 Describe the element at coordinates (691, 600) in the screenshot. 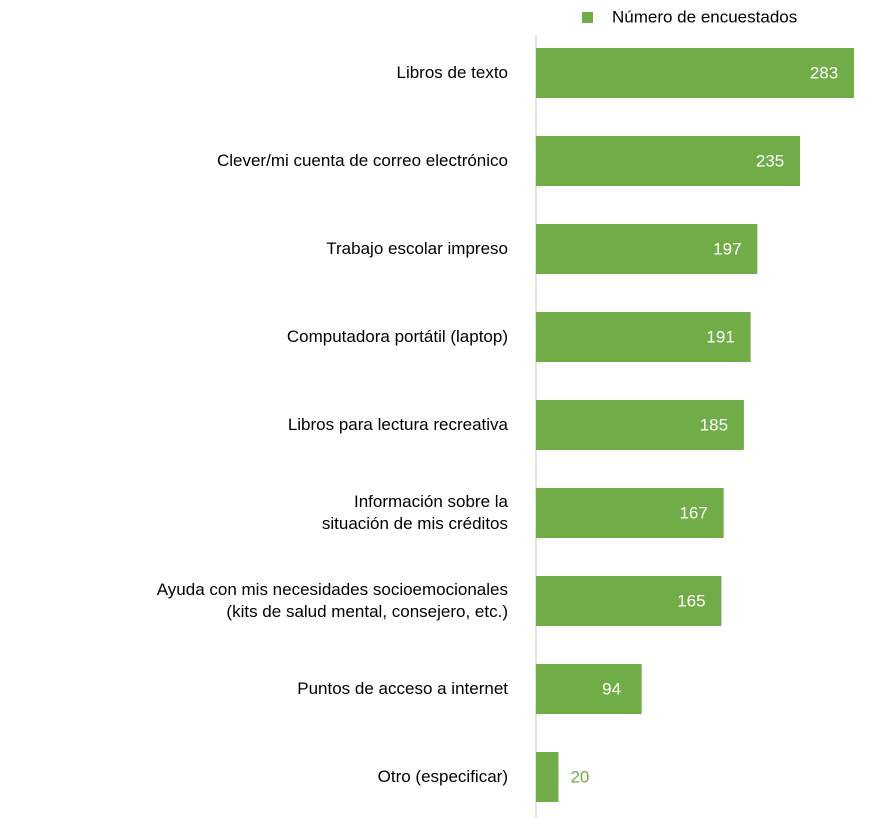

I see `value-label: 165` at that location.